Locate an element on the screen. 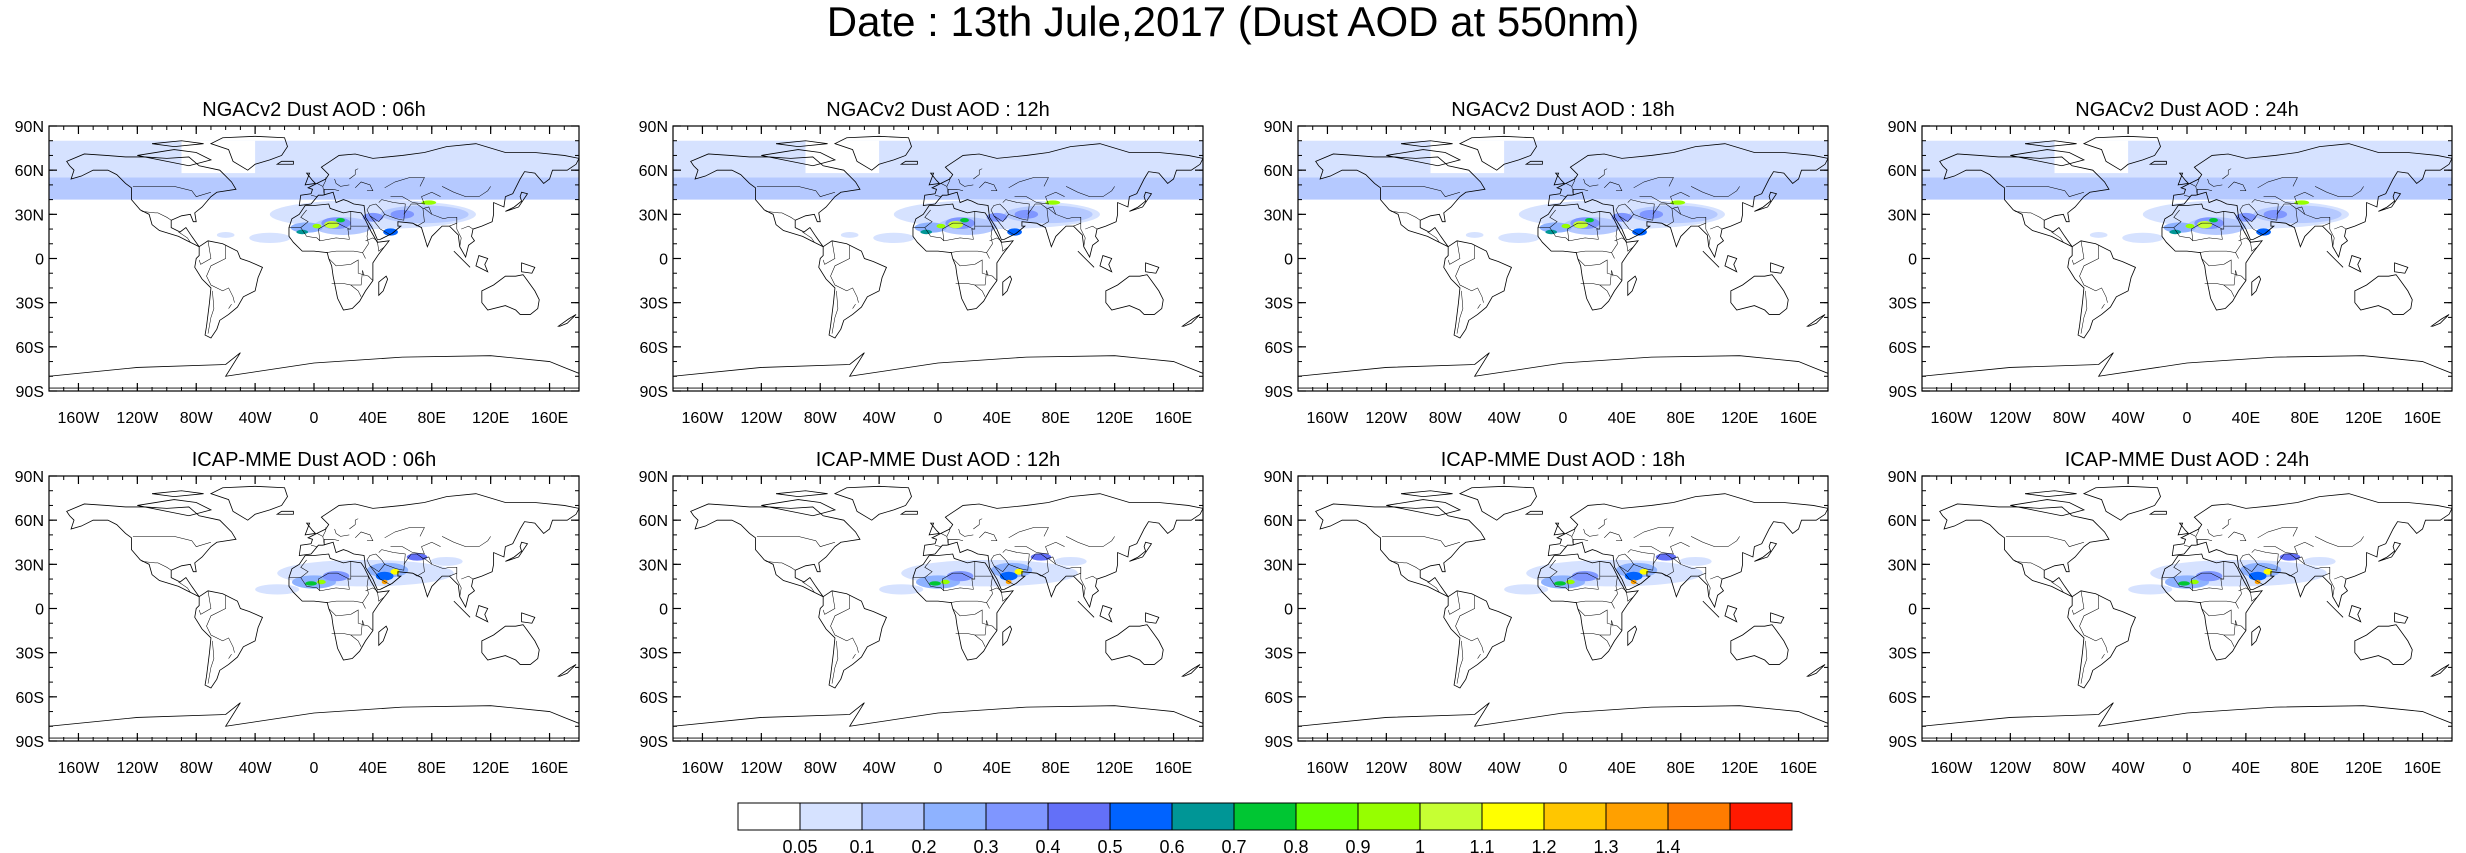 The image size is (2466, 853). map-frame is located at coordinates (314, 608).